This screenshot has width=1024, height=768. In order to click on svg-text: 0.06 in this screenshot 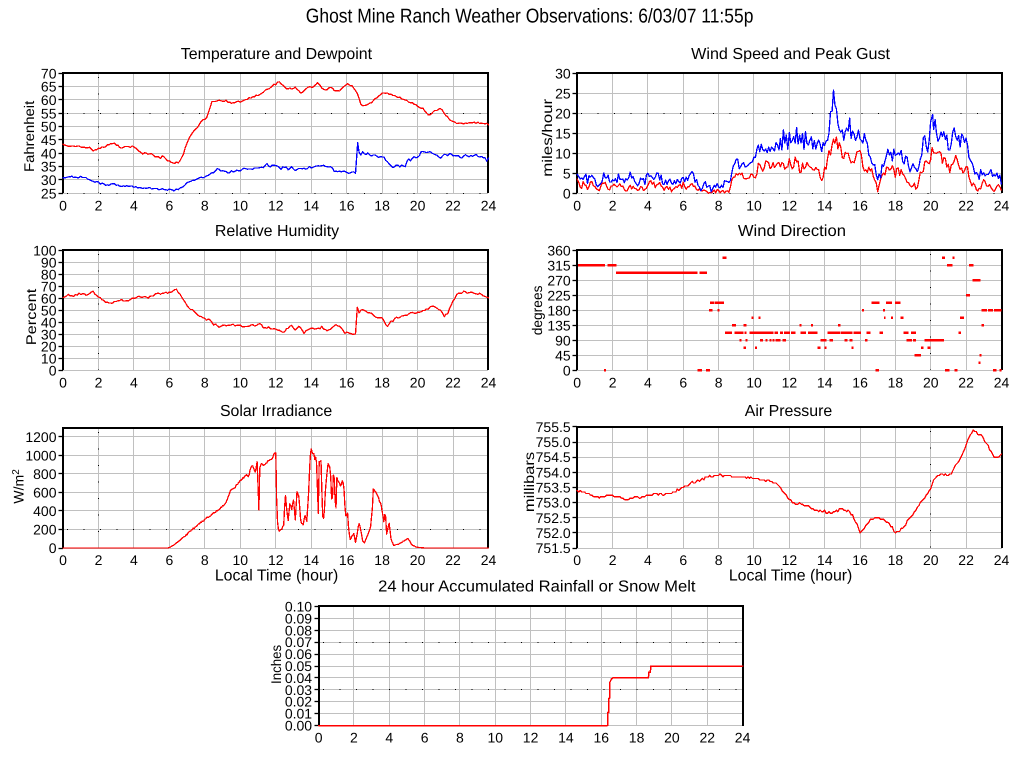, I will do `click(298, 654)`.